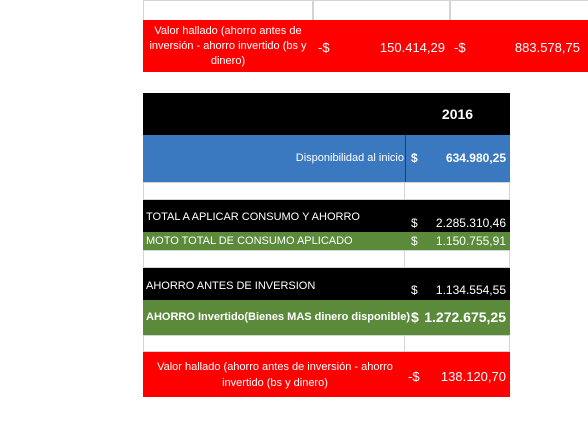 The height and width of the screenshot is (430, 588). Describe the element at coordinates (249, 241) in the screenshot. I see `row-label: MOTO TOTAL DE CONSUMO APLICADO` at that location.